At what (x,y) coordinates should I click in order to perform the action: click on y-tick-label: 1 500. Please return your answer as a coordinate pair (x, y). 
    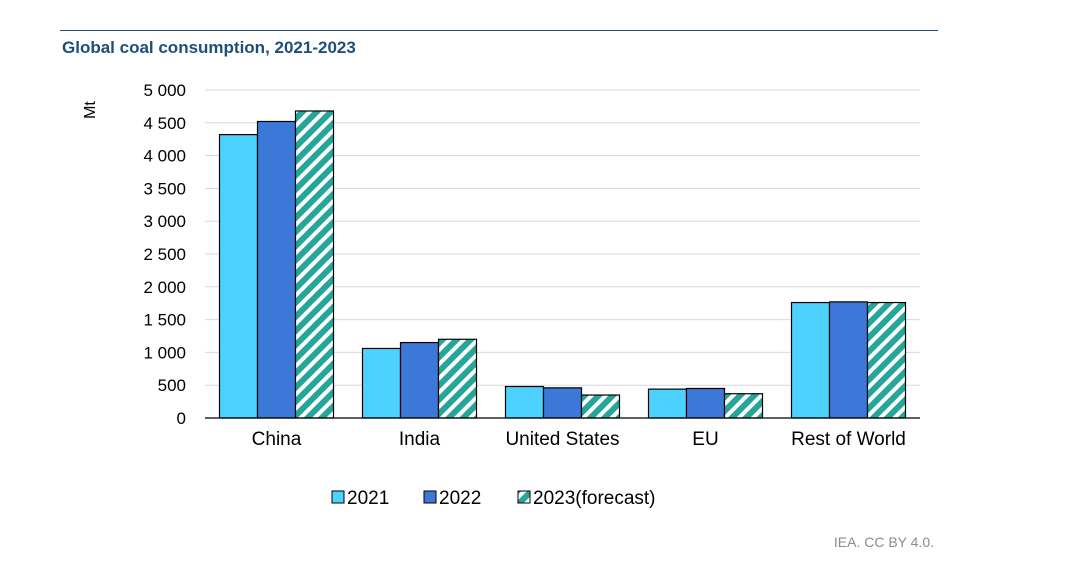
    Looking at the image, I should click on (164, 320).